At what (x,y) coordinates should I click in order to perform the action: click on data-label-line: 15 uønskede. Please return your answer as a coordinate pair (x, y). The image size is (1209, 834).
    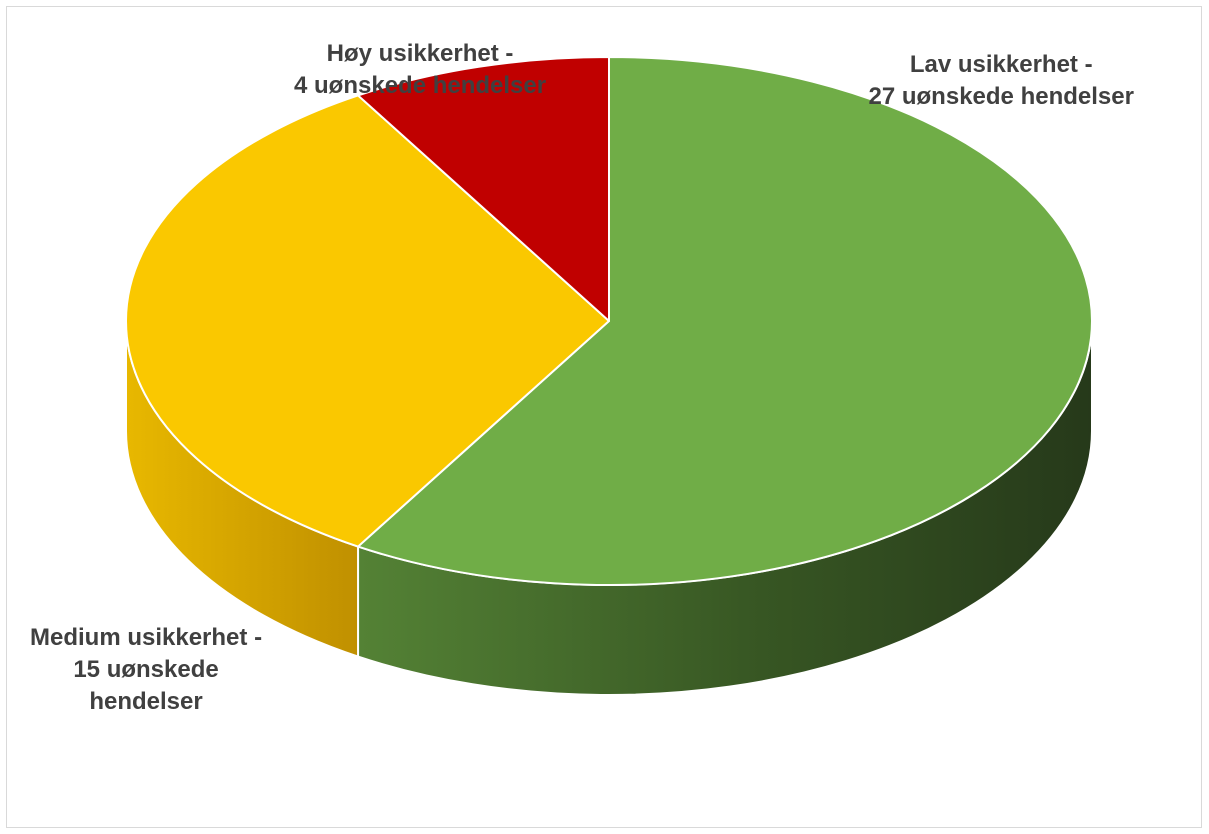
    Looking at the image, I should click on (146, 670).